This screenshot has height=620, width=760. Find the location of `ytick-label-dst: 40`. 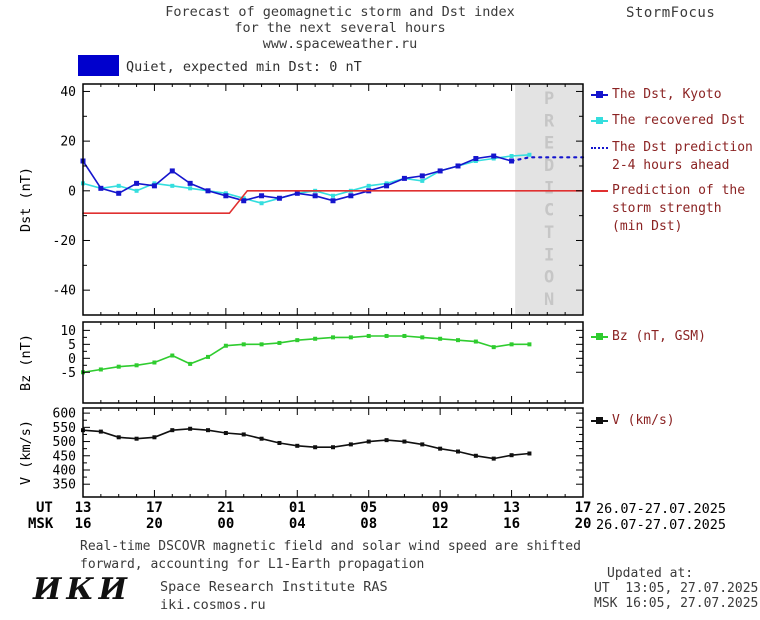

ytick-label-dst: 40 is located at coordinates (68, 92).